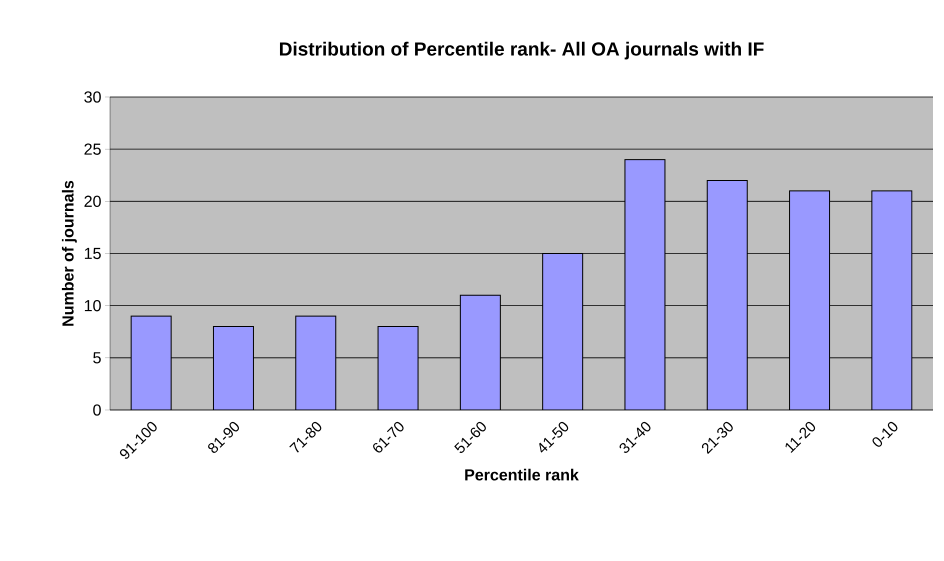  I want to click on x-axis-title: Percentile rank, so click(522, 474).